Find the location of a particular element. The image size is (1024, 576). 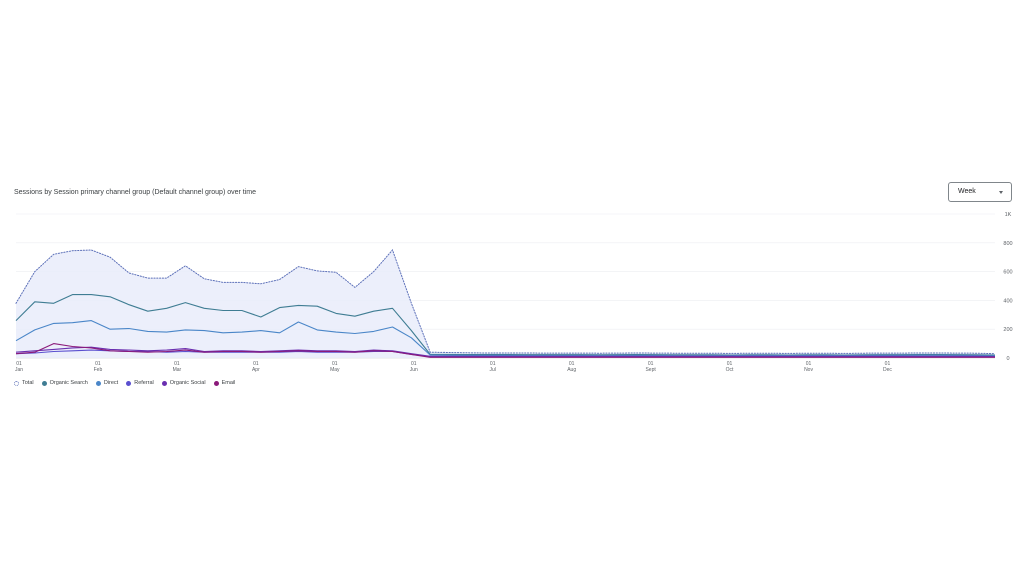

legend-label: Referral is located at coordinates (144, 383).